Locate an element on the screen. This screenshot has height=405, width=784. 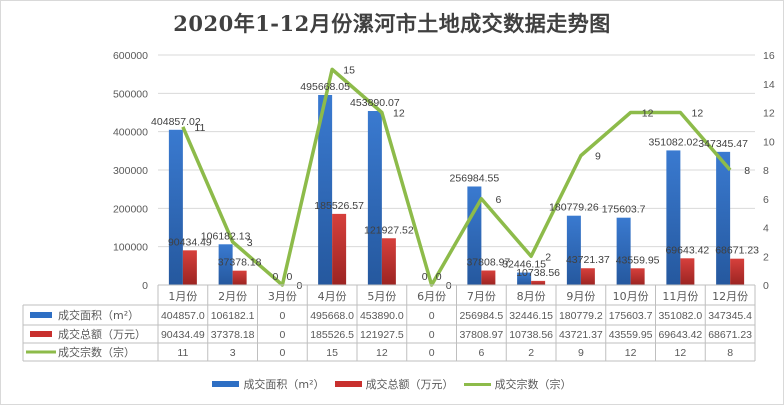
table-cell: 32446.15 is located at coordinates (531, 316).